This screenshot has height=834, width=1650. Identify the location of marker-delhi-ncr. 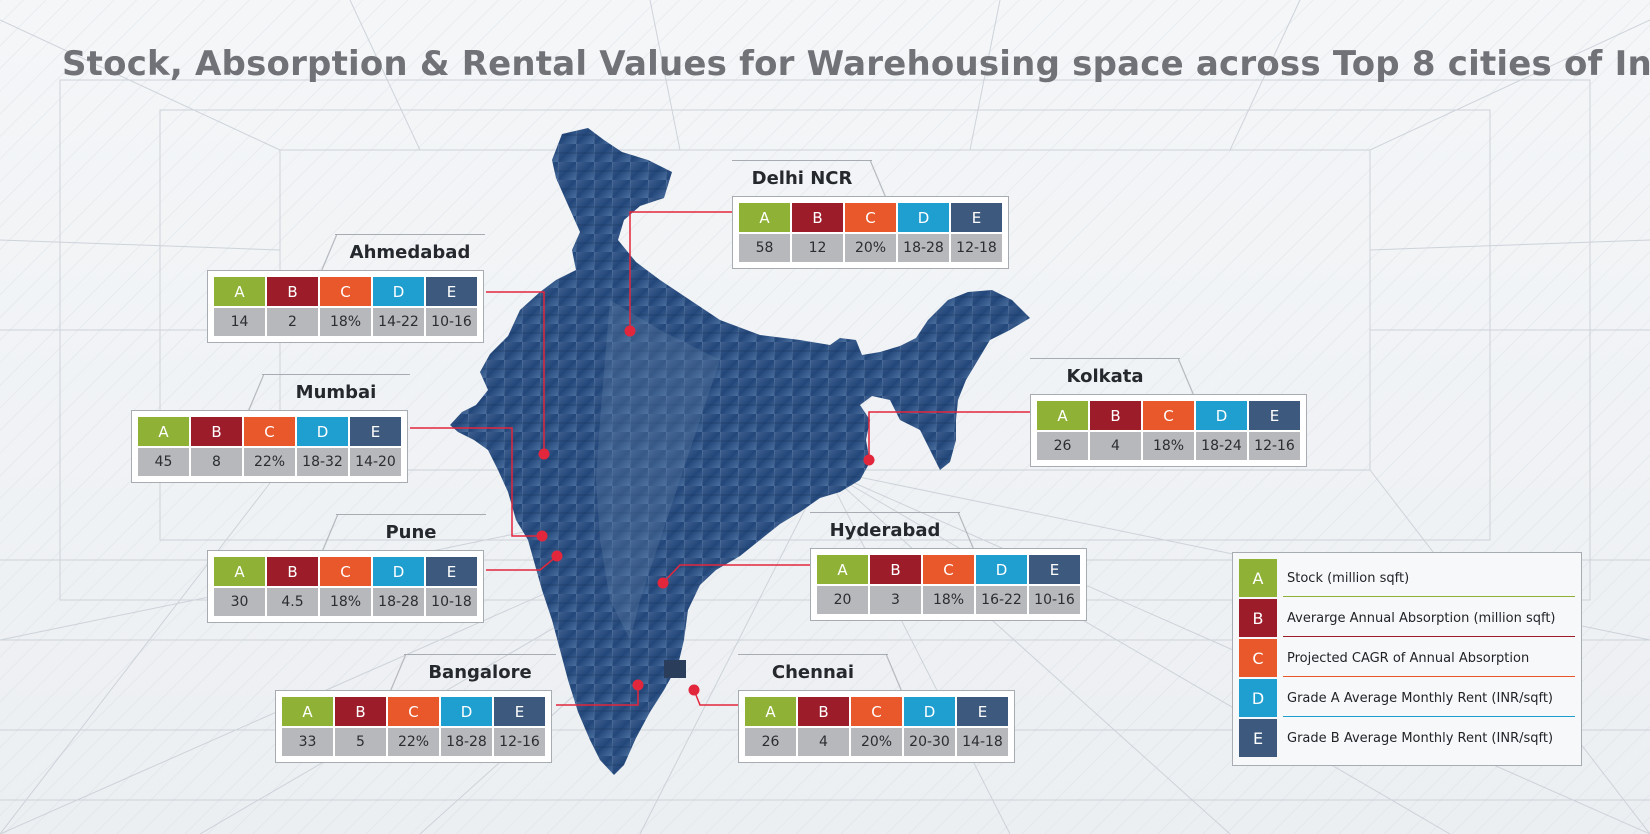
(630, 331).